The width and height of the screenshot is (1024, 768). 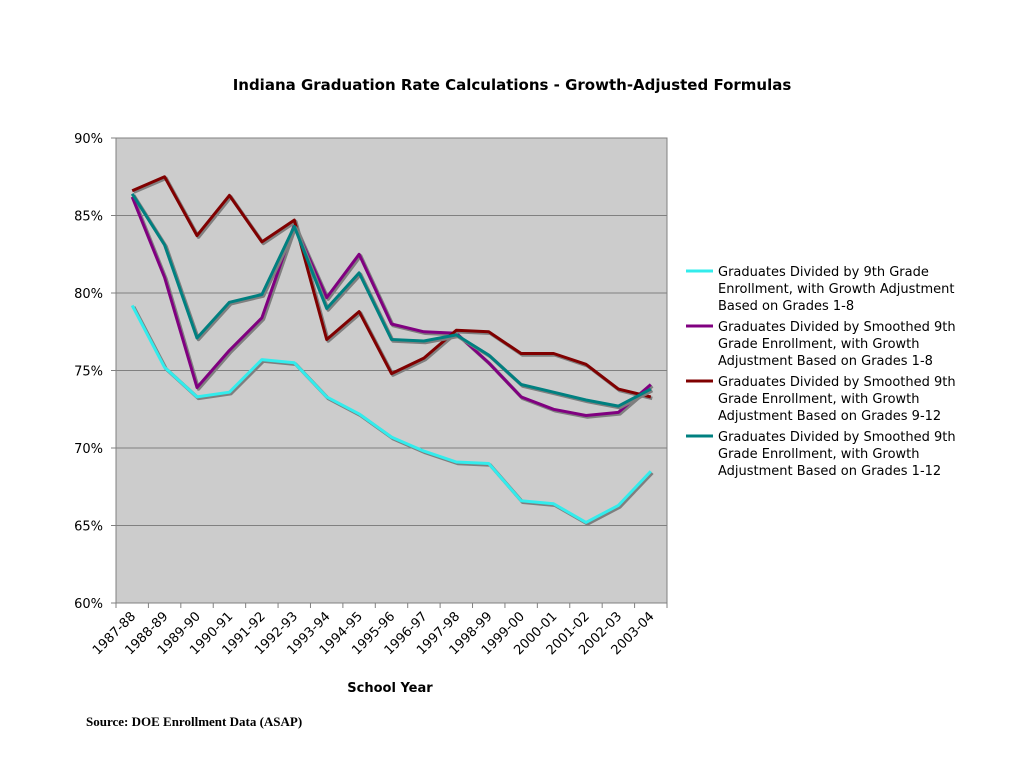 I want to click on y-tick-label: 85%, so click(x=88, y=217).